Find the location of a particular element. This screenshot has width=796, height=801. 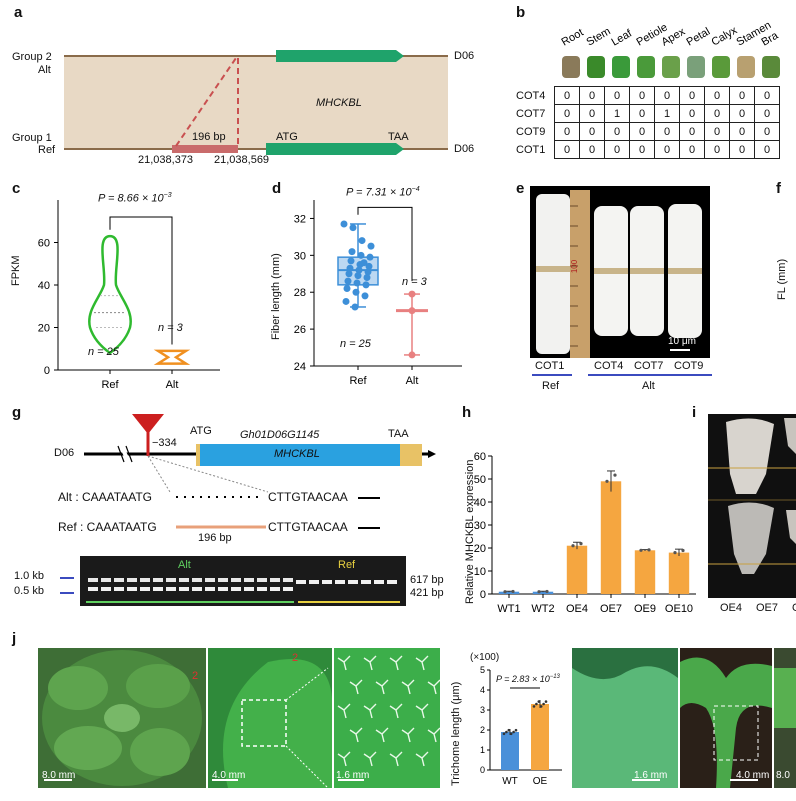

bp617-label: 617 bp is located at coordinates (427, 580).